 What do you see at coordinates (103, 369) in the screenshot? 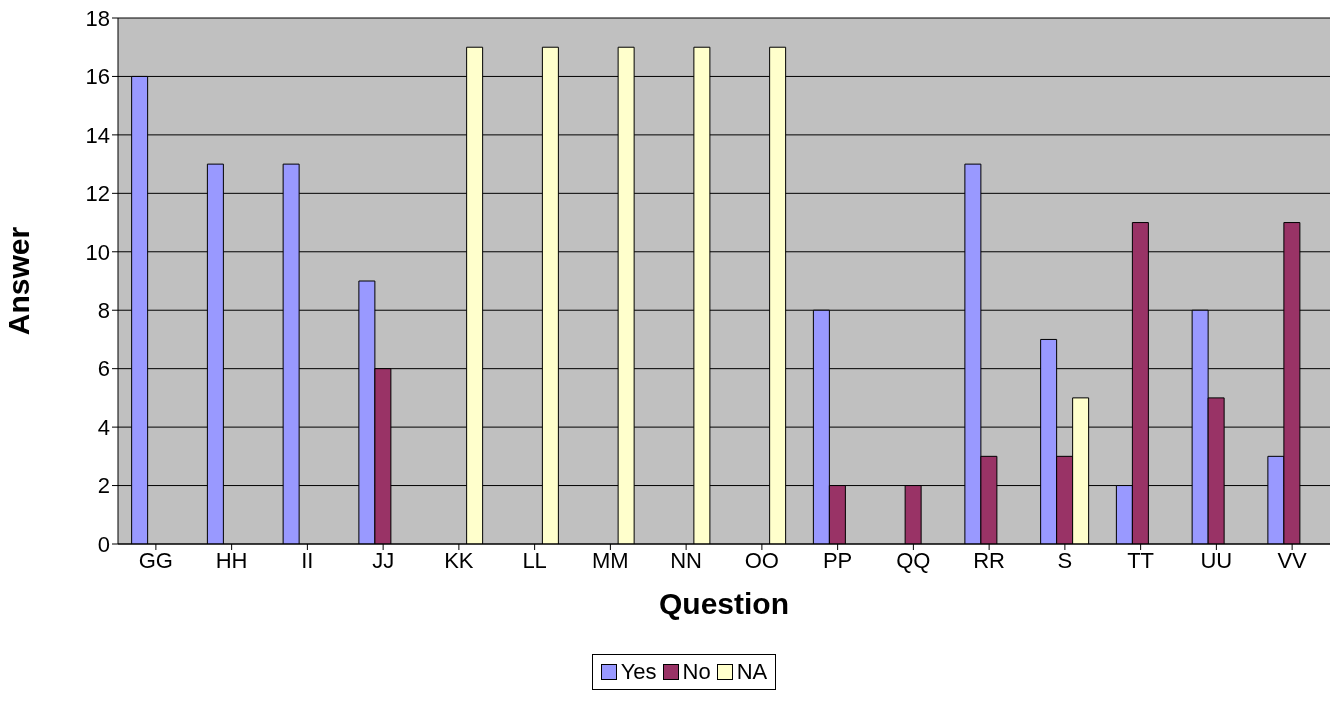
I see `y-tick-label: 6` at bounding box center [103, 369].